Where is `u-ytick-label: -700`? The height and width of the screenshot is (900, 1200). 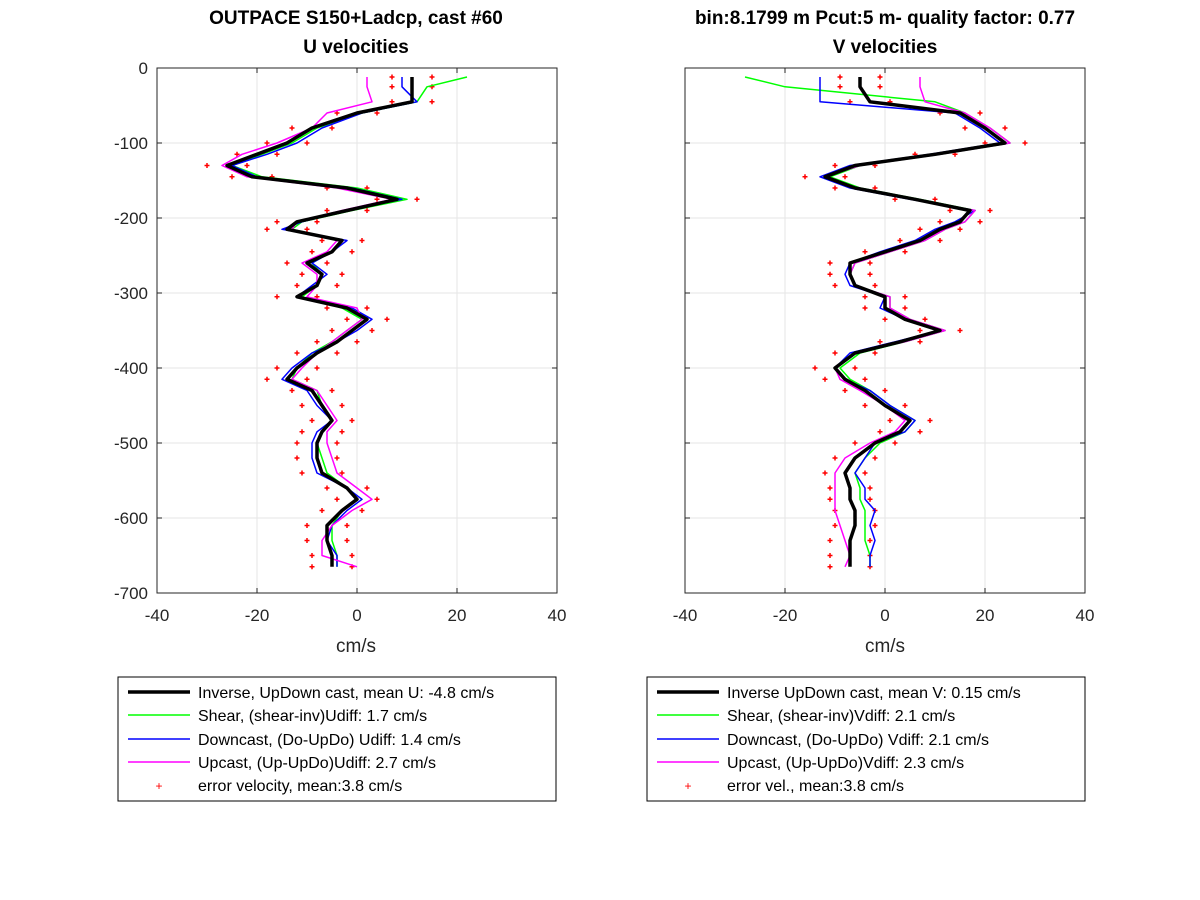 u-ytick-label: -700 is located at coordinates (131, 593).